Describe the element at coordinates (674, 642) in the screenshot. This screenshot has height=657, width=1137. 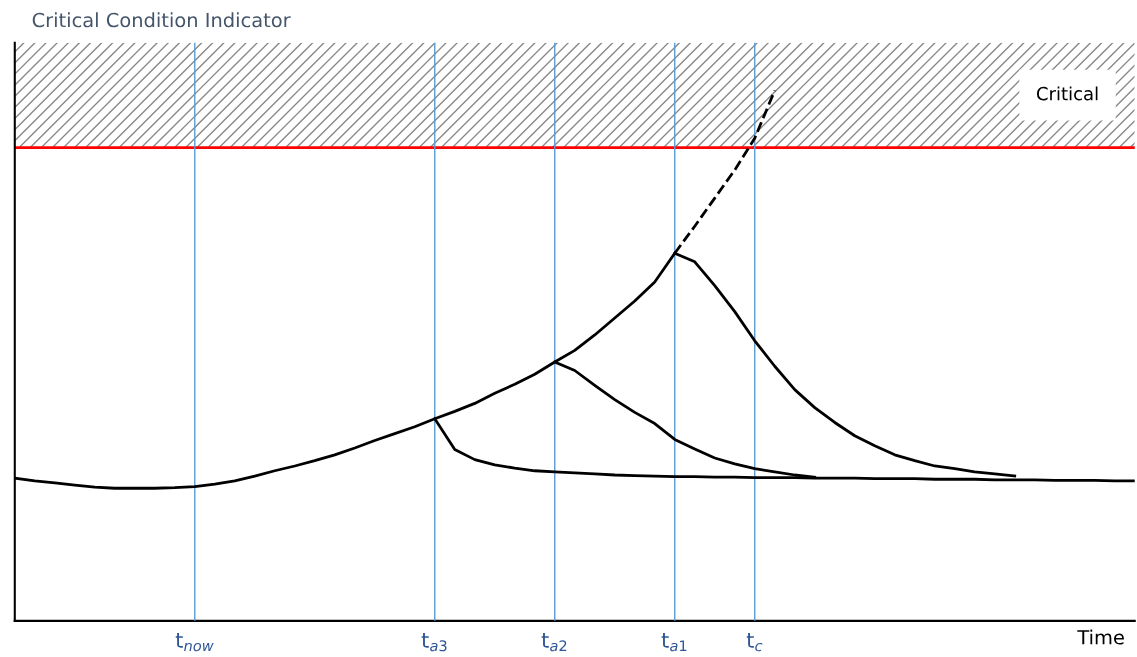
I see `x-tick-label: t$_{a1}$` at that location.